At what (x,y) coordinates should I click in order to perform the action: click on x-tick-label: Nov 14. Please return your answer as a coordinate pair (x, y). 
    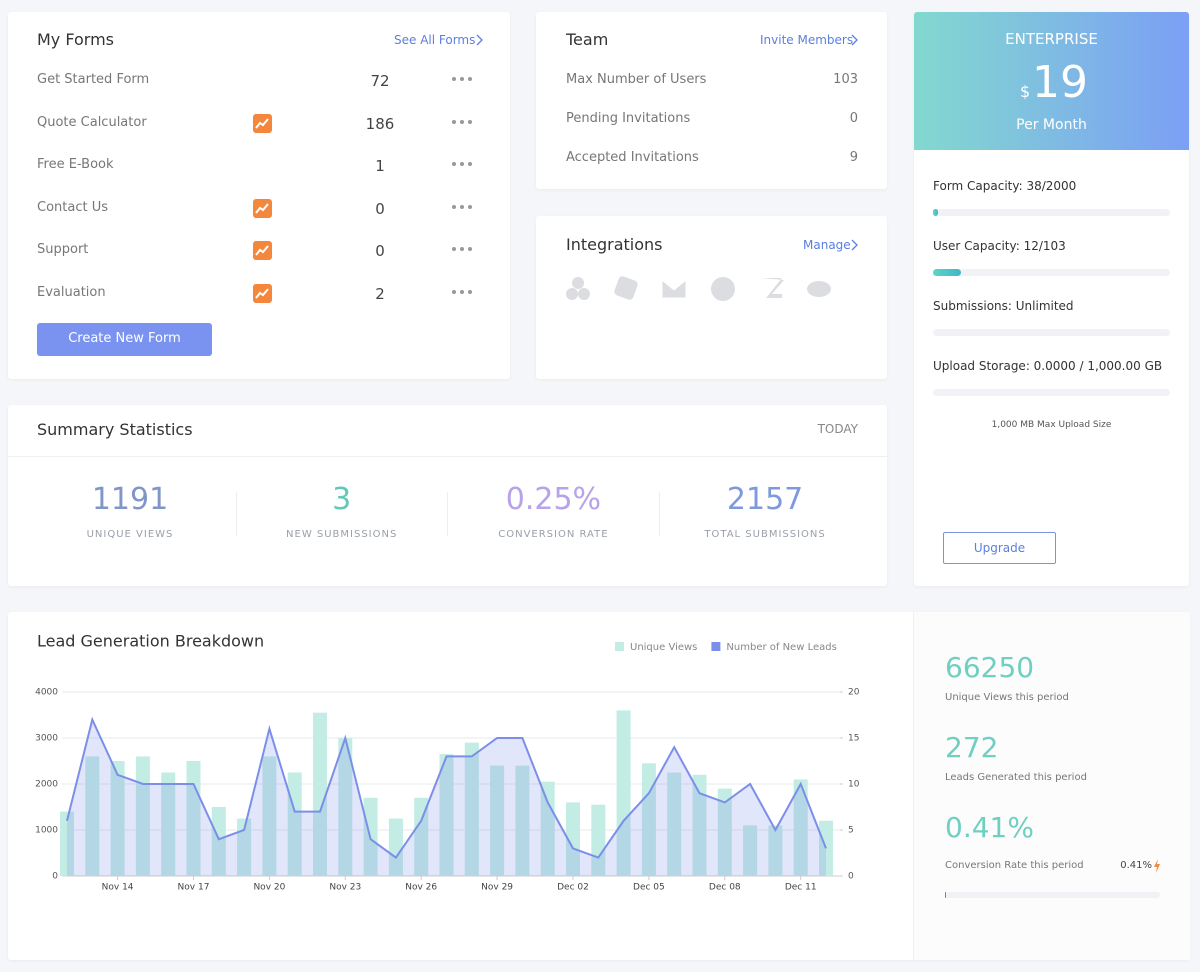
    Looking at the image, I should click on (118, 888).